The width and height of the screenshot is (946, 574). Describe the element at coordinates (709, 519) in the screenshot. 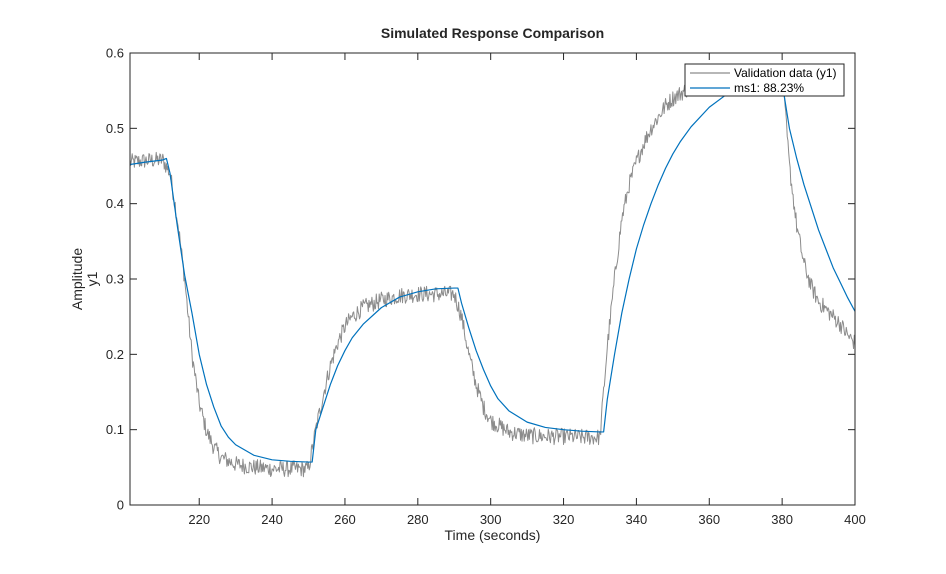

I see `x-tick-label: 360` at that location.